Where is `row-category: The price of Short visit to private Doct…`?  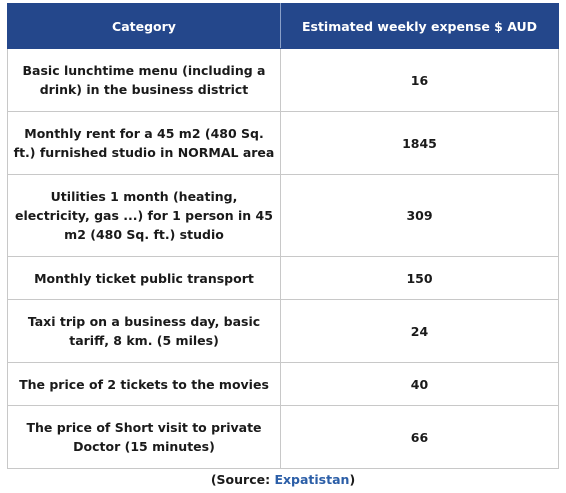 row-category: The price of Short visit to private Doct… is located at coordinates (144, 437).